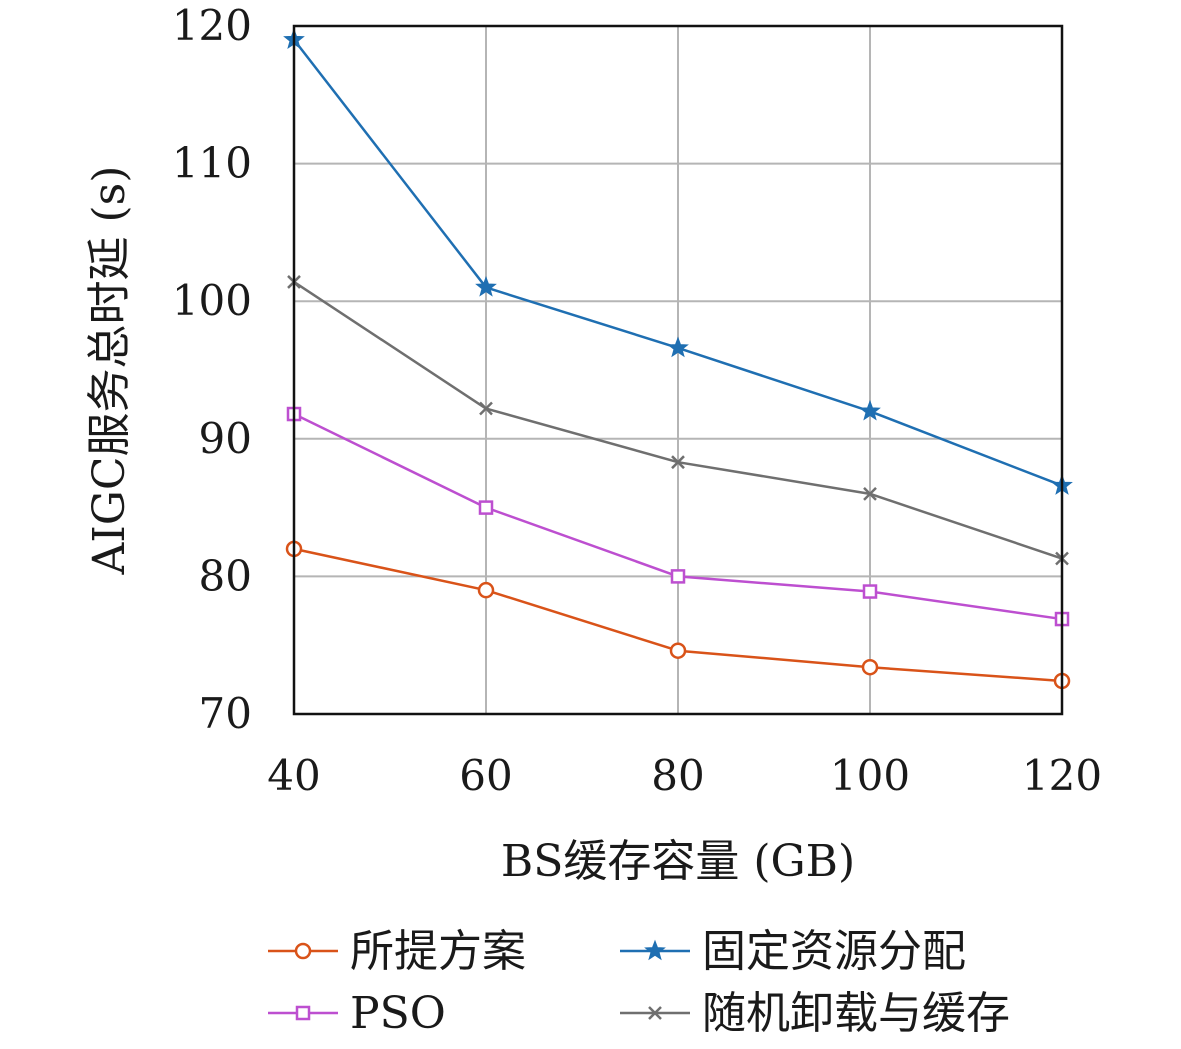  What do you see at coordinates (212, 163) in the screenshot?
I see `y-tick-label: 110` at bounding box center [212, 163].